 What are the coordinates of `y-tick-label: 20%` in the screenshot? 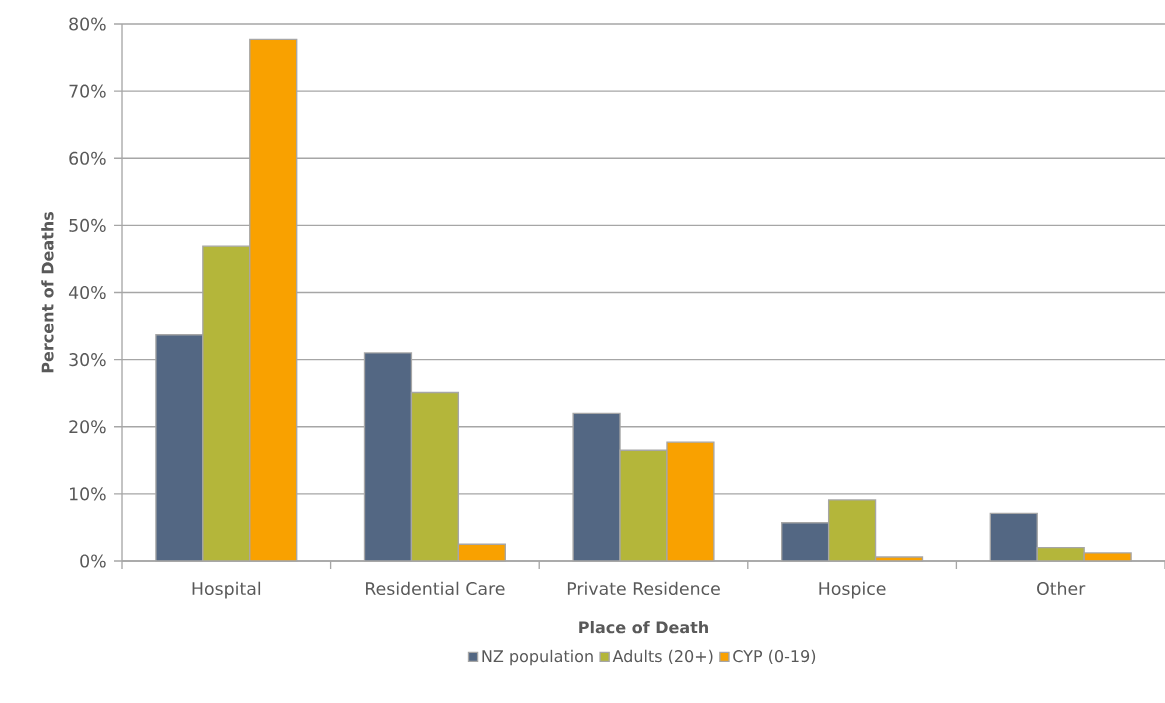 It's located at (87, 427).